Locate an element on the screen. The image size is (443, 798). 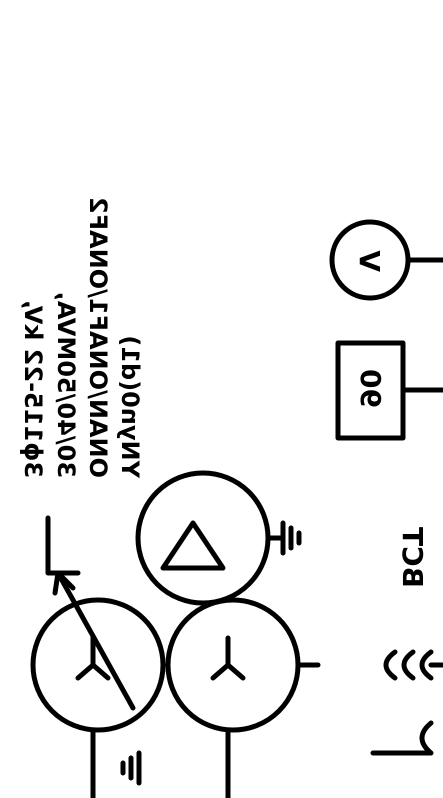
voltmeter-label: V is located at coordinates (369, 261).